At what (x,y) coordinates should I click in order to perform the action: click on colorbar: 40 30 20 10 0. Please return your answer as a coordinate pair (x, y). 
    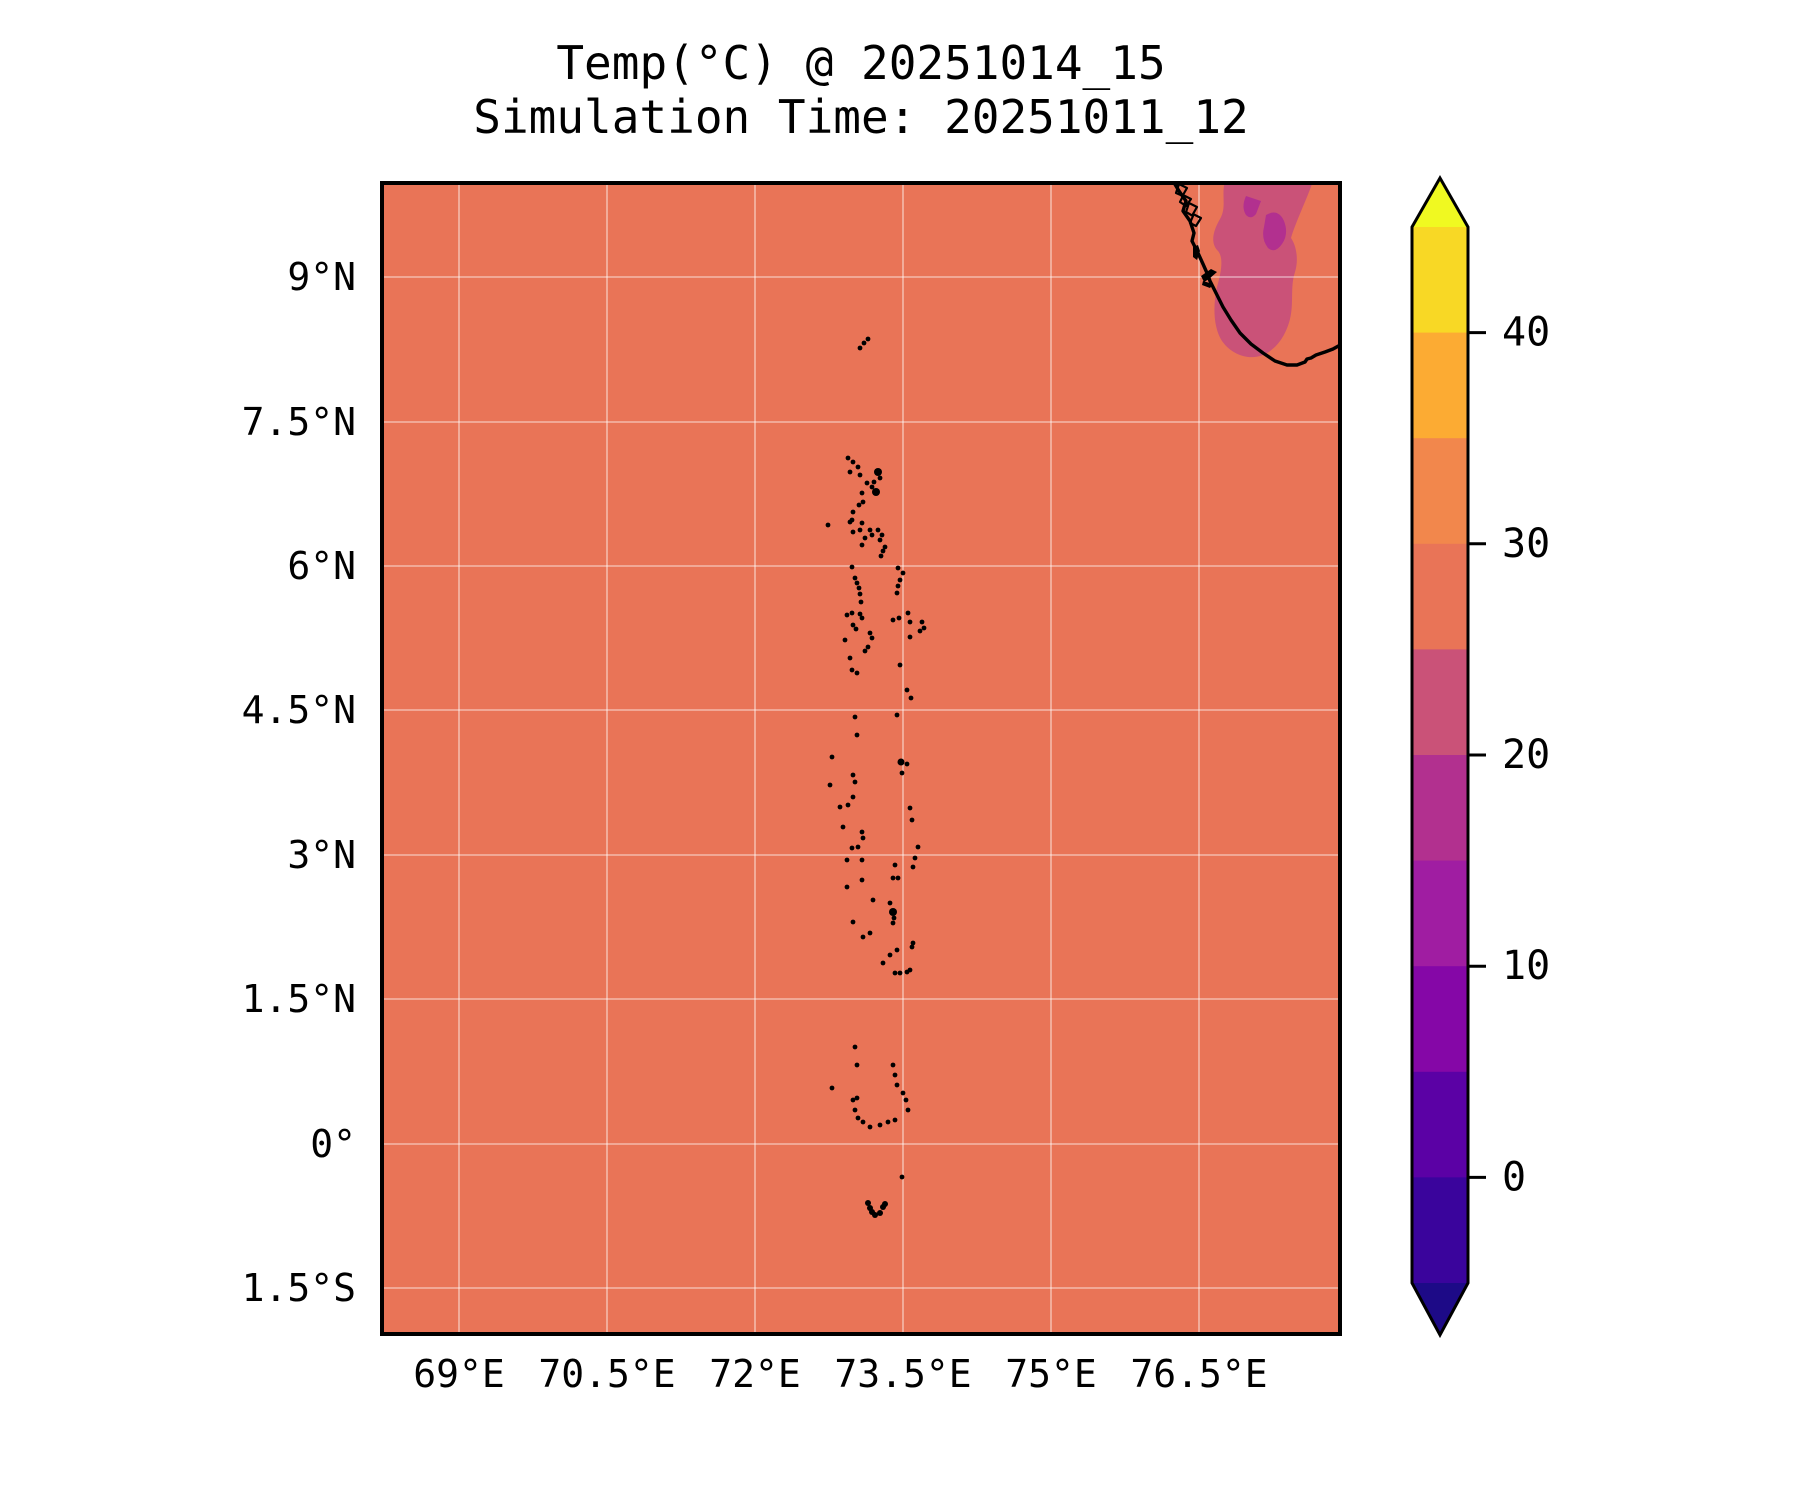
    Looking at the image, I should click on (1527, 759).